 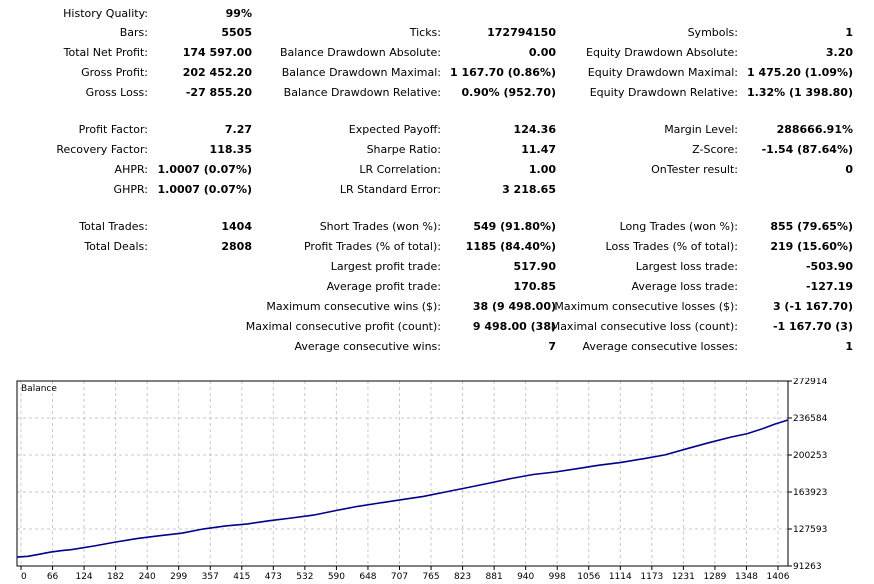 What do you see at coordinates (105, 52) in the screenshot?
I see `total-net-profit-label: Total Net Profit:` at bounding box center [105, 52].